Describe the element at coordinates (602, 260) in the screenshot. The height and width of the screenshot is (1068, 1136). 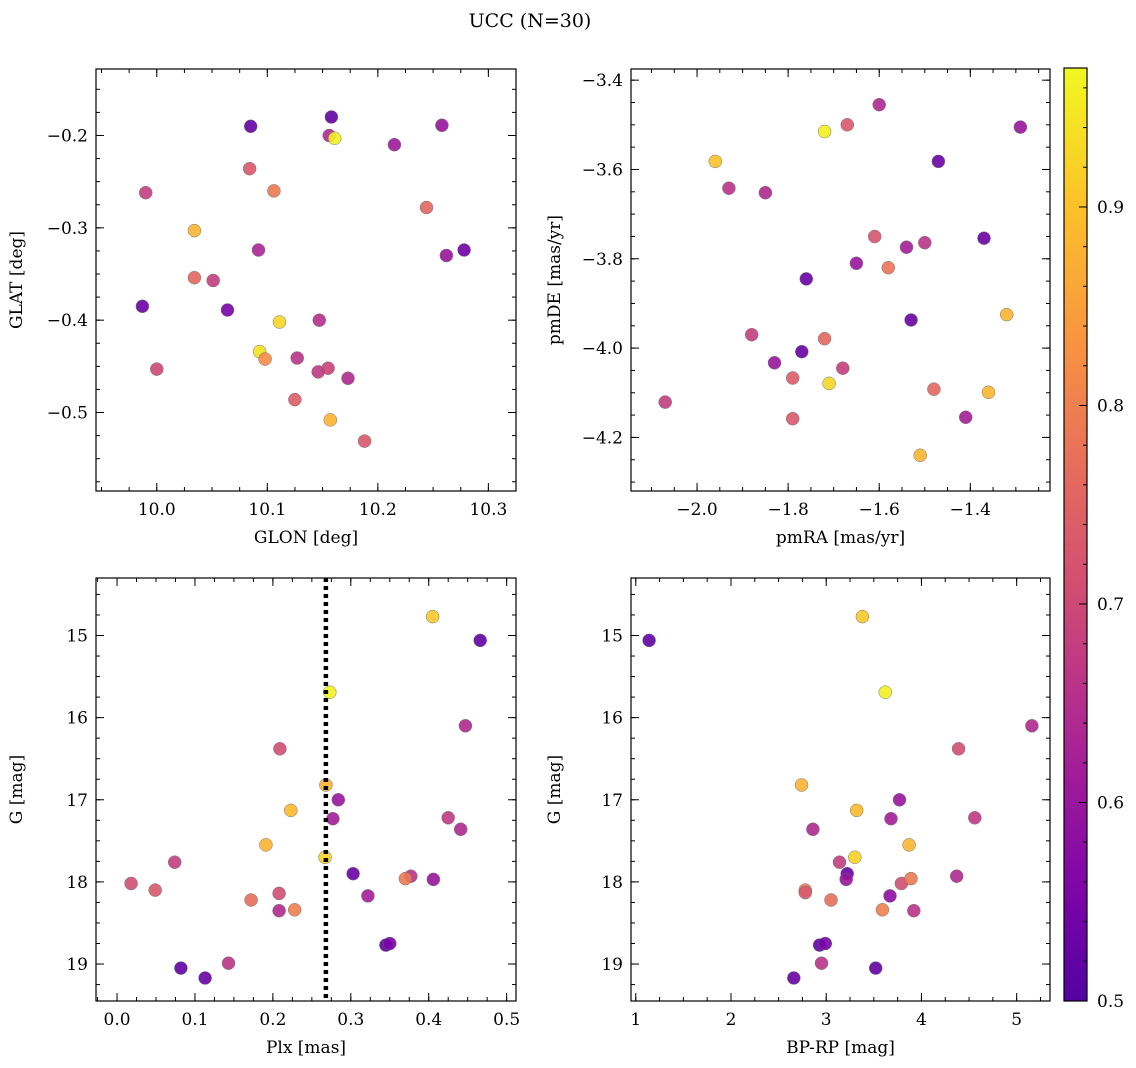
I see `y-tick-label: −3.8` at that location.